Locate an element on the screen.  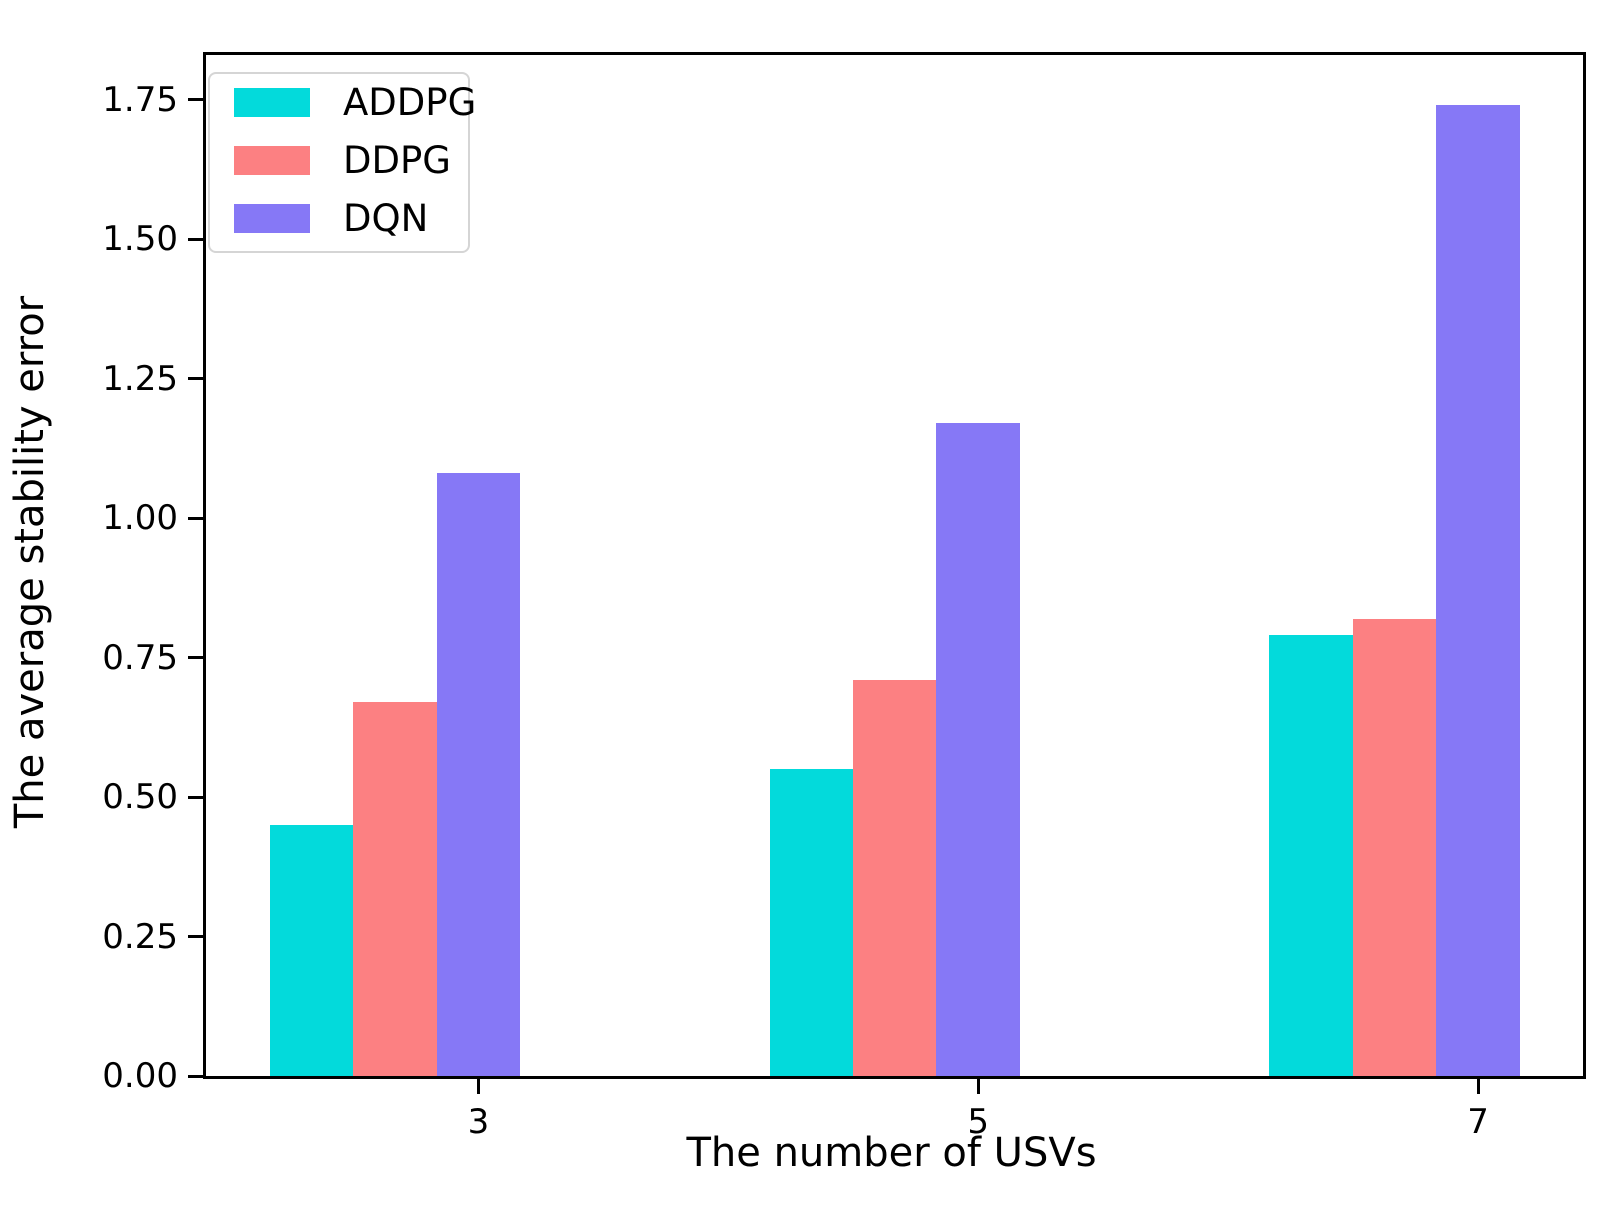
legend-label-ddpg: DDPG is located at coordinates (397, 160).